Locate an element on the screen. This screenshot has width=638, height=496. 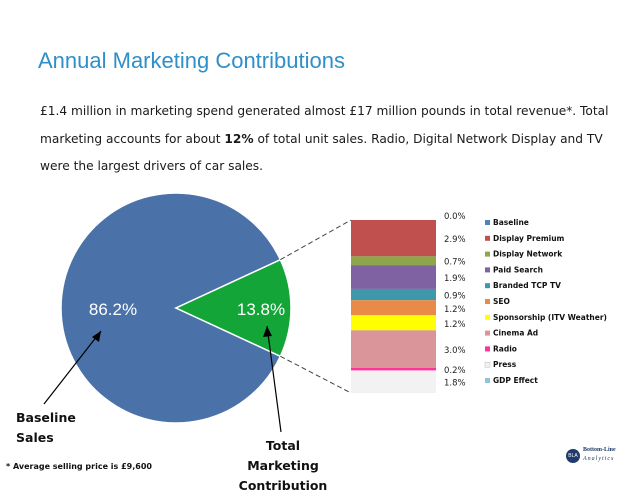
connector-line-top is located at coordinates (316, 240).